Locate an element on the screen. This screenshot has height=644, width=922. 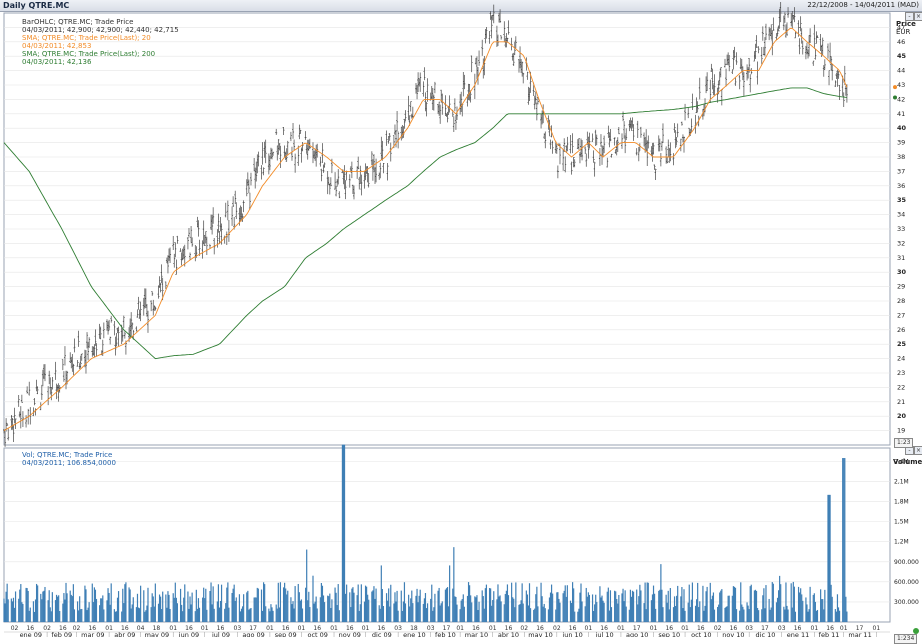
minimize-panel-button: - is located at coordinates (909, 16).